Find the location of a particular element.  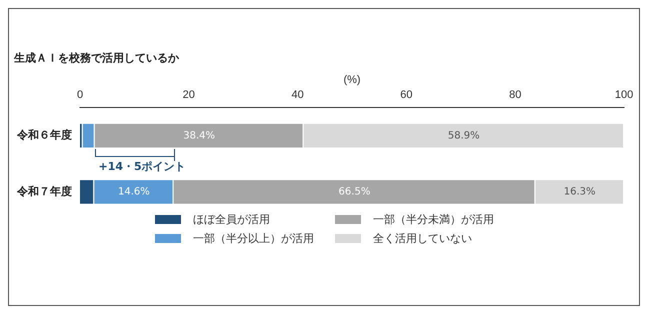

y-tick-label: 令和６年度 is located at coordinates (44, 135).